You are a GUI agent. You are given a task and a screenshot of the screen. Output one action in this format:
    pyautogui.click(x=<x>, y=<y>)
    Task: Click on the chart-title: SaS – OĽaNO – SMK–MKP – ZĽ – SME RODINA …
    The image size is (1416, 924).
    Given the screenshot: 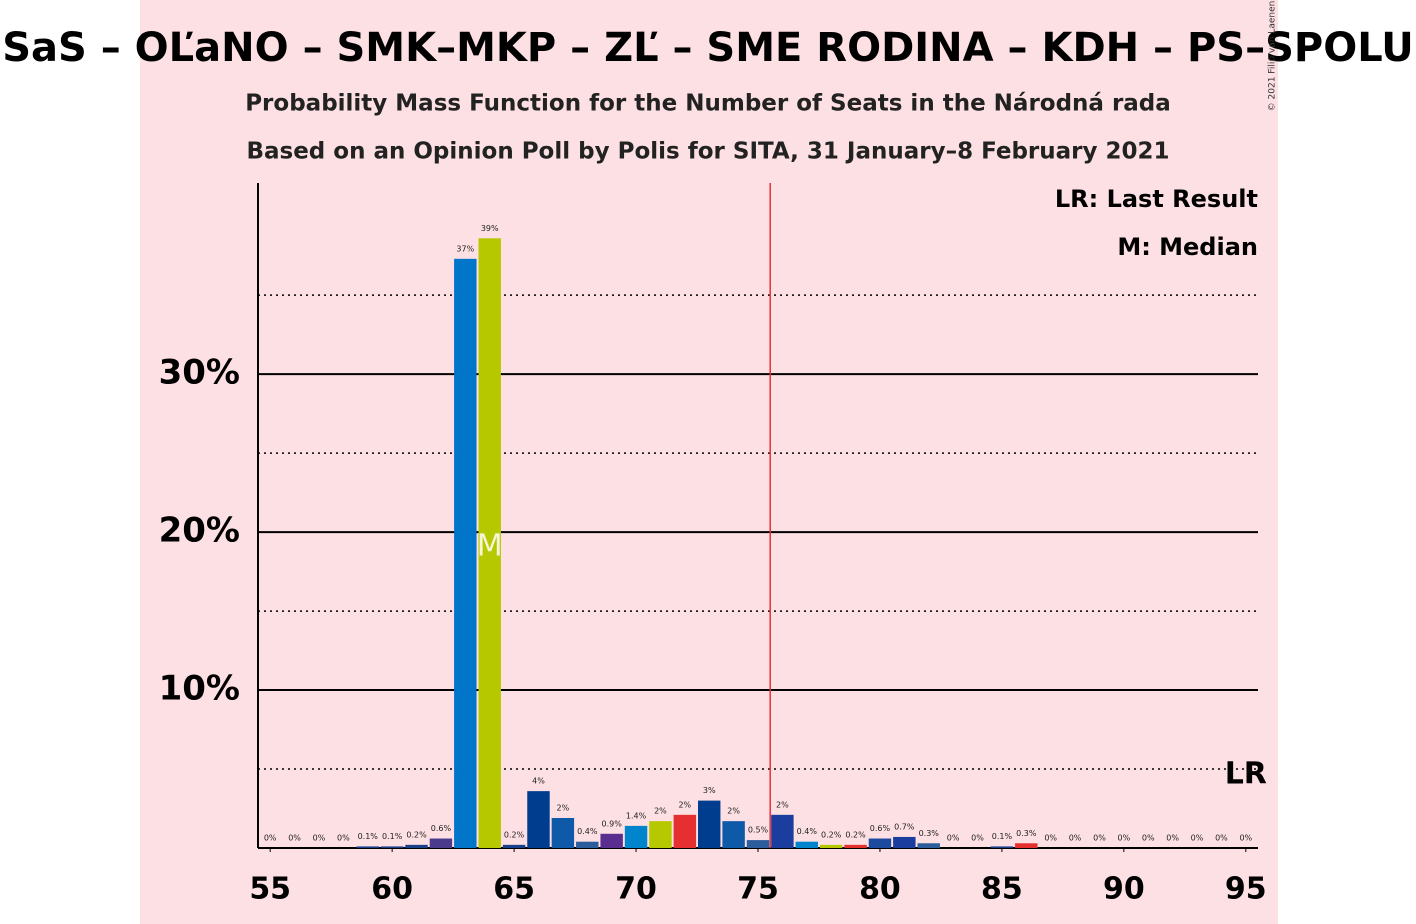 What is the action you would take?
    pyautogui.click(x=708, y=48)
    